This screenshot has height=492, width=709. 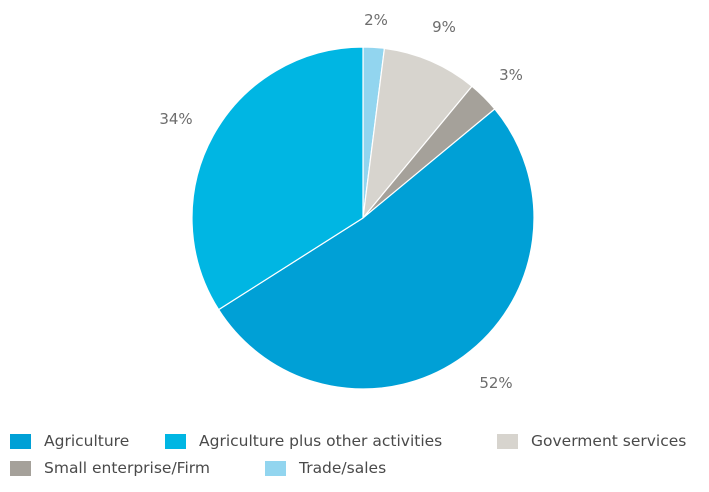 I want to click on legend-label: Goverment services, so click(x=609, y=441).